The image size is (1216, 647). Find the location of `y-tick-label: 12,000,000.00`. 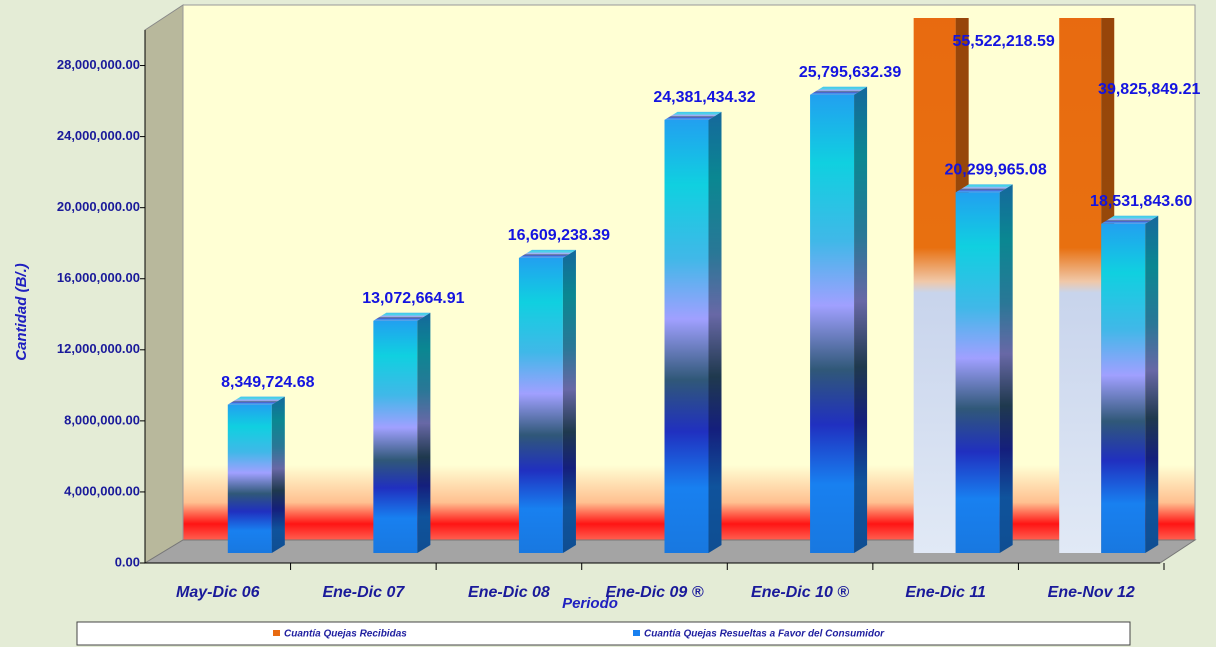

y-tick-label: 12,000,000.00 is located at coordinates (98, 348).